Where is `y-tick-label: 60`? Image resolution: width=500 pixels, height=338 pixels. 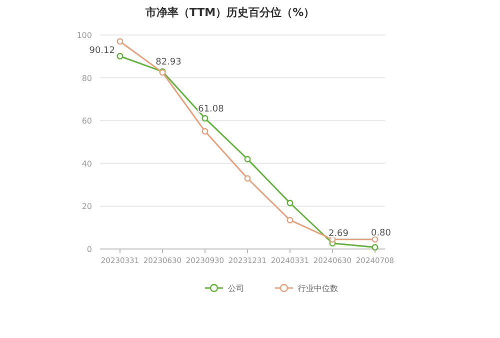
y-tick-label: 60 is located at coordinates (87, 121).